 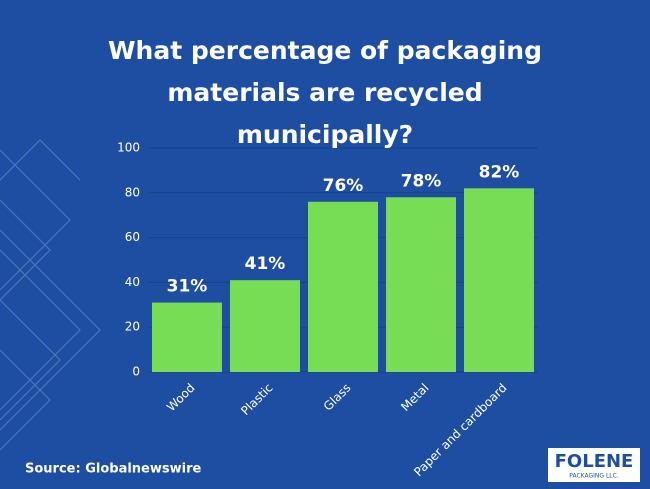 I want to click on value-label: 82%, so click(x=499, y=172).